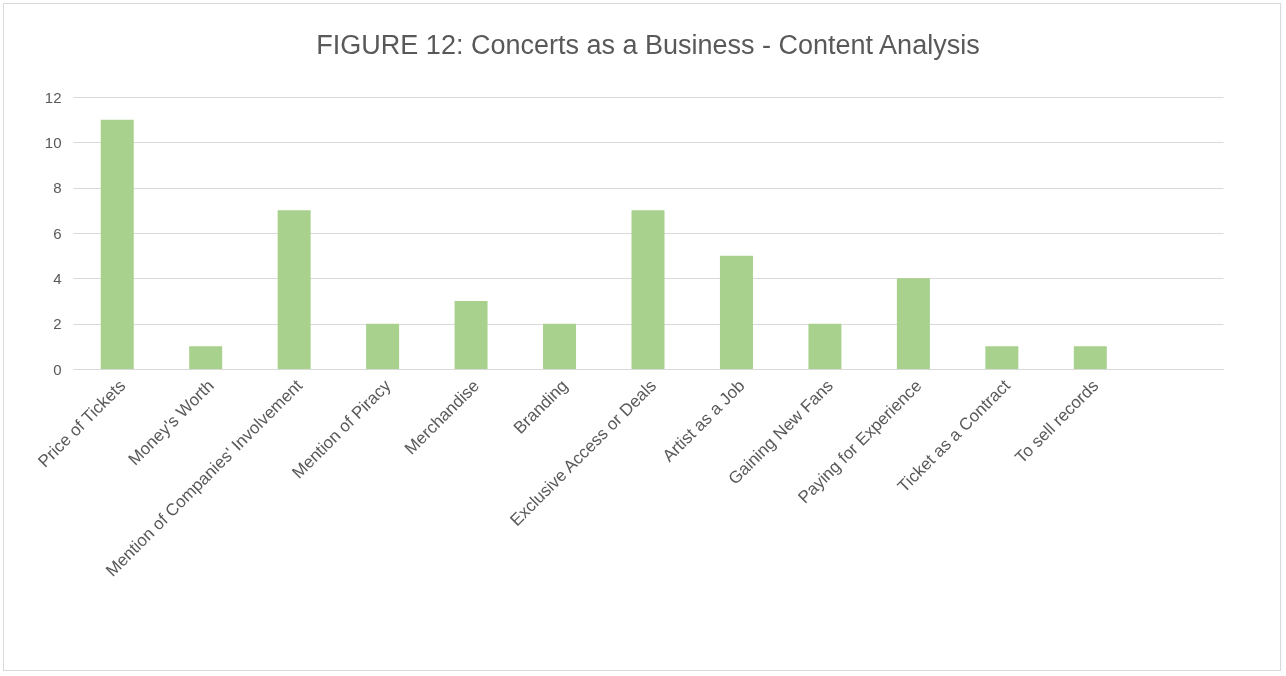  What do you see at coordinates (57, 369) in the screenshot?
I see `y-tick-label: 0` at bounding box center [57, 369].